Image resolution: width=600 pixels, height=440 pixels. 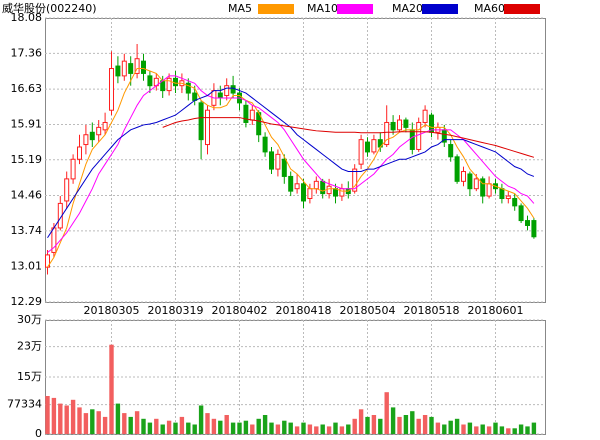 I want to click on x-tick-label: 20180518, so click(x=432, y=310).